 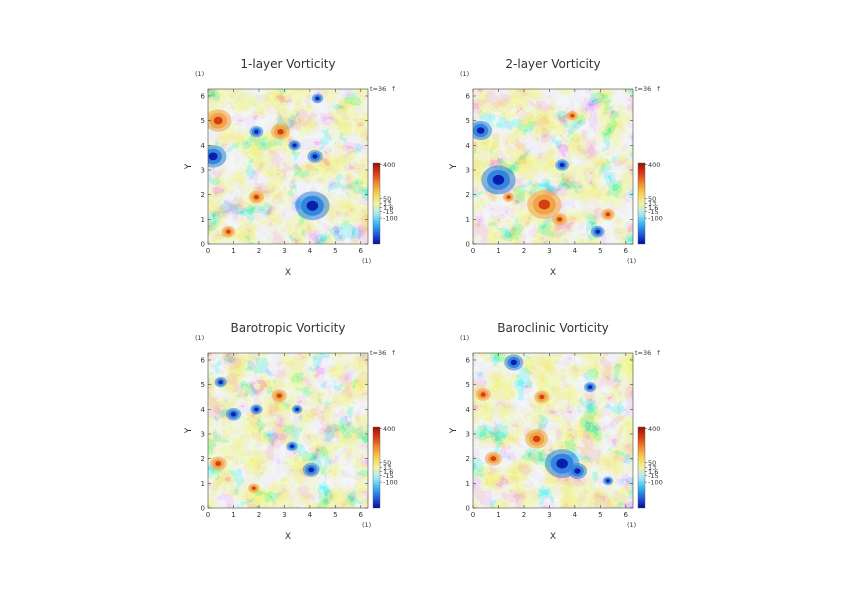 I want to click on panel-title: 2-layer Vorticity, so click(x=552, y=64).